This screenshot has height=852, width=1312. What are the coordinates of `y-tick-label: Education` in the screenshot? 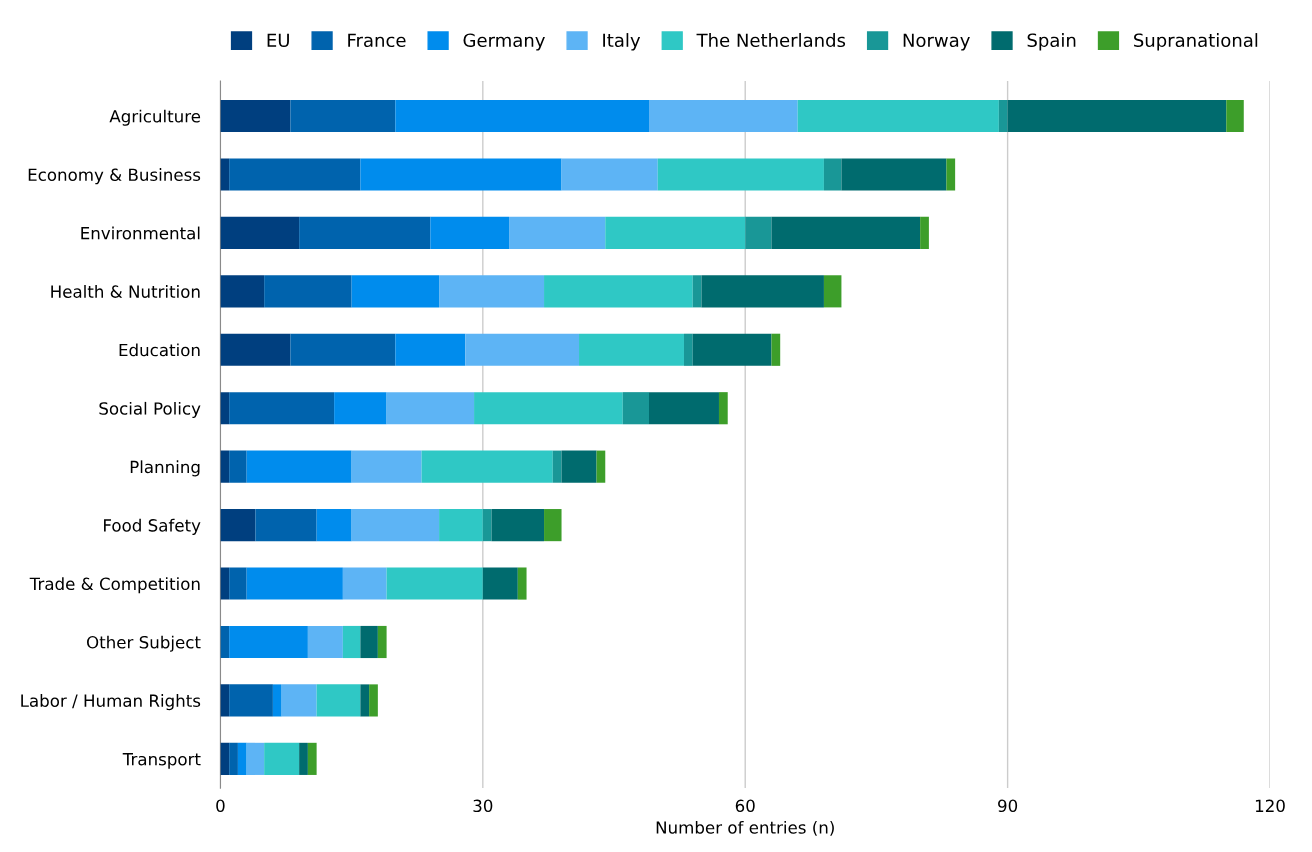 It's located at (159, 350).